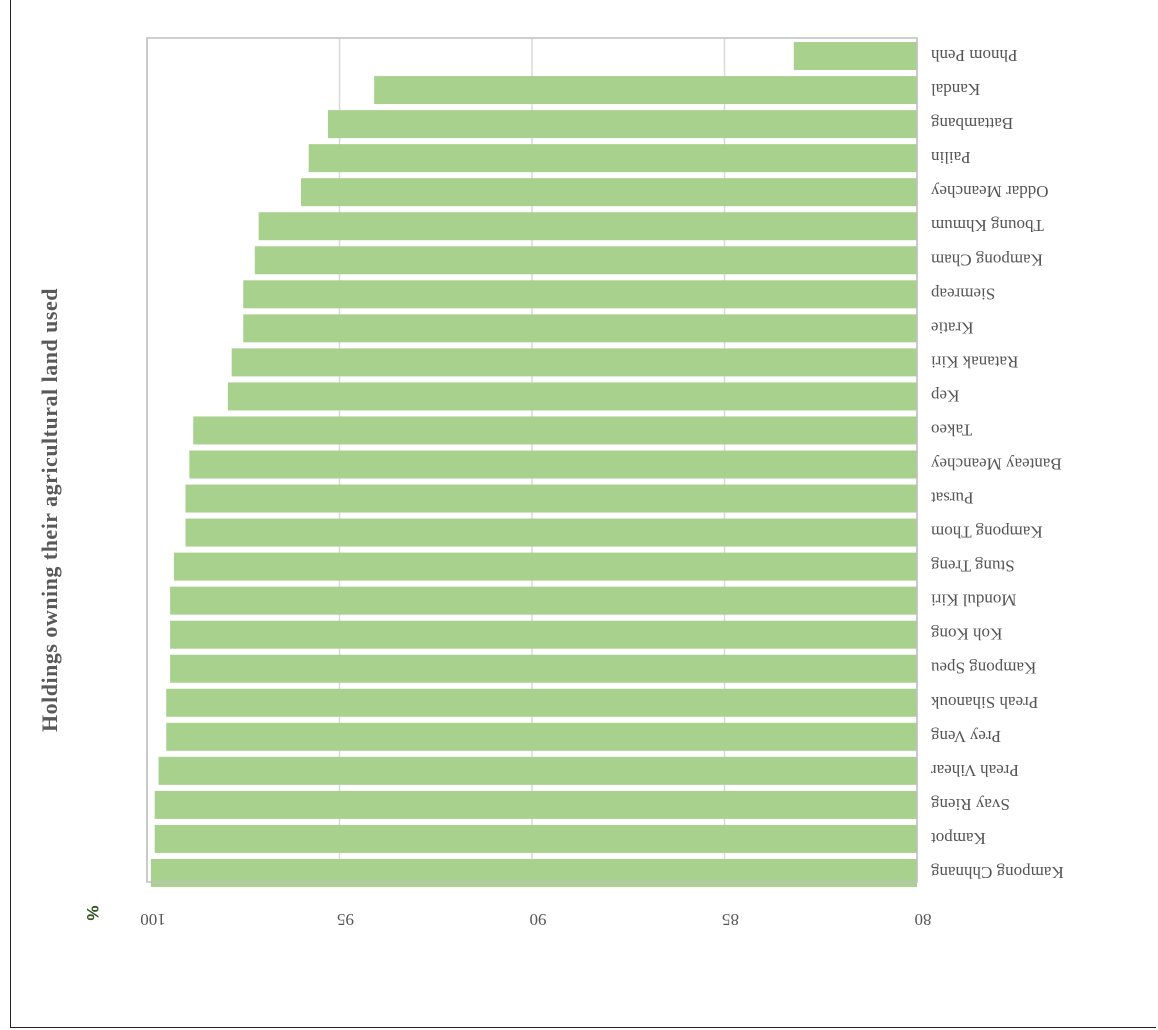 This screenshot has width=1158, height=1030. What do you see at coordinates (153, 919) in the screenshot?
I see `x-tick-label: 100` at bounding box center [153, 919].